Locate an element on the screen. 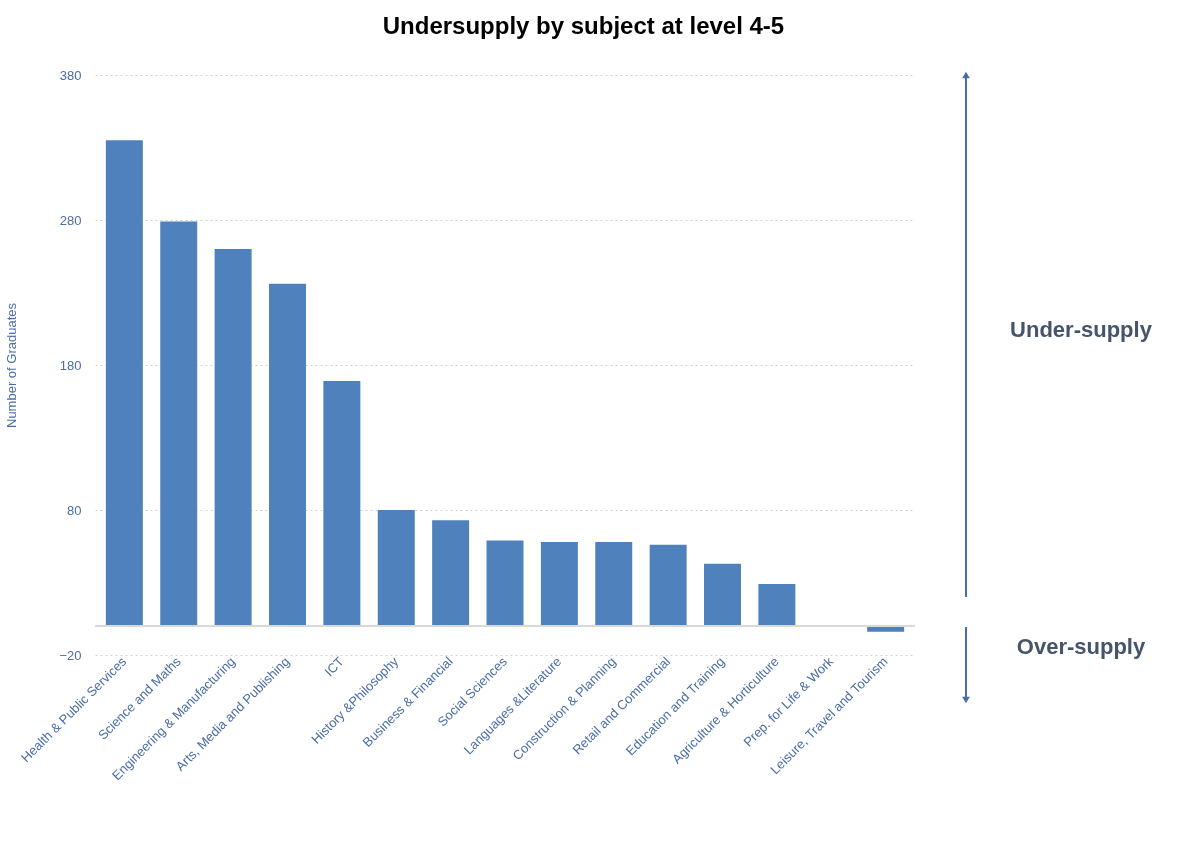 This screenshot has width=1200, height=861. text: Over-supply is located at coordinates (1081, 646).